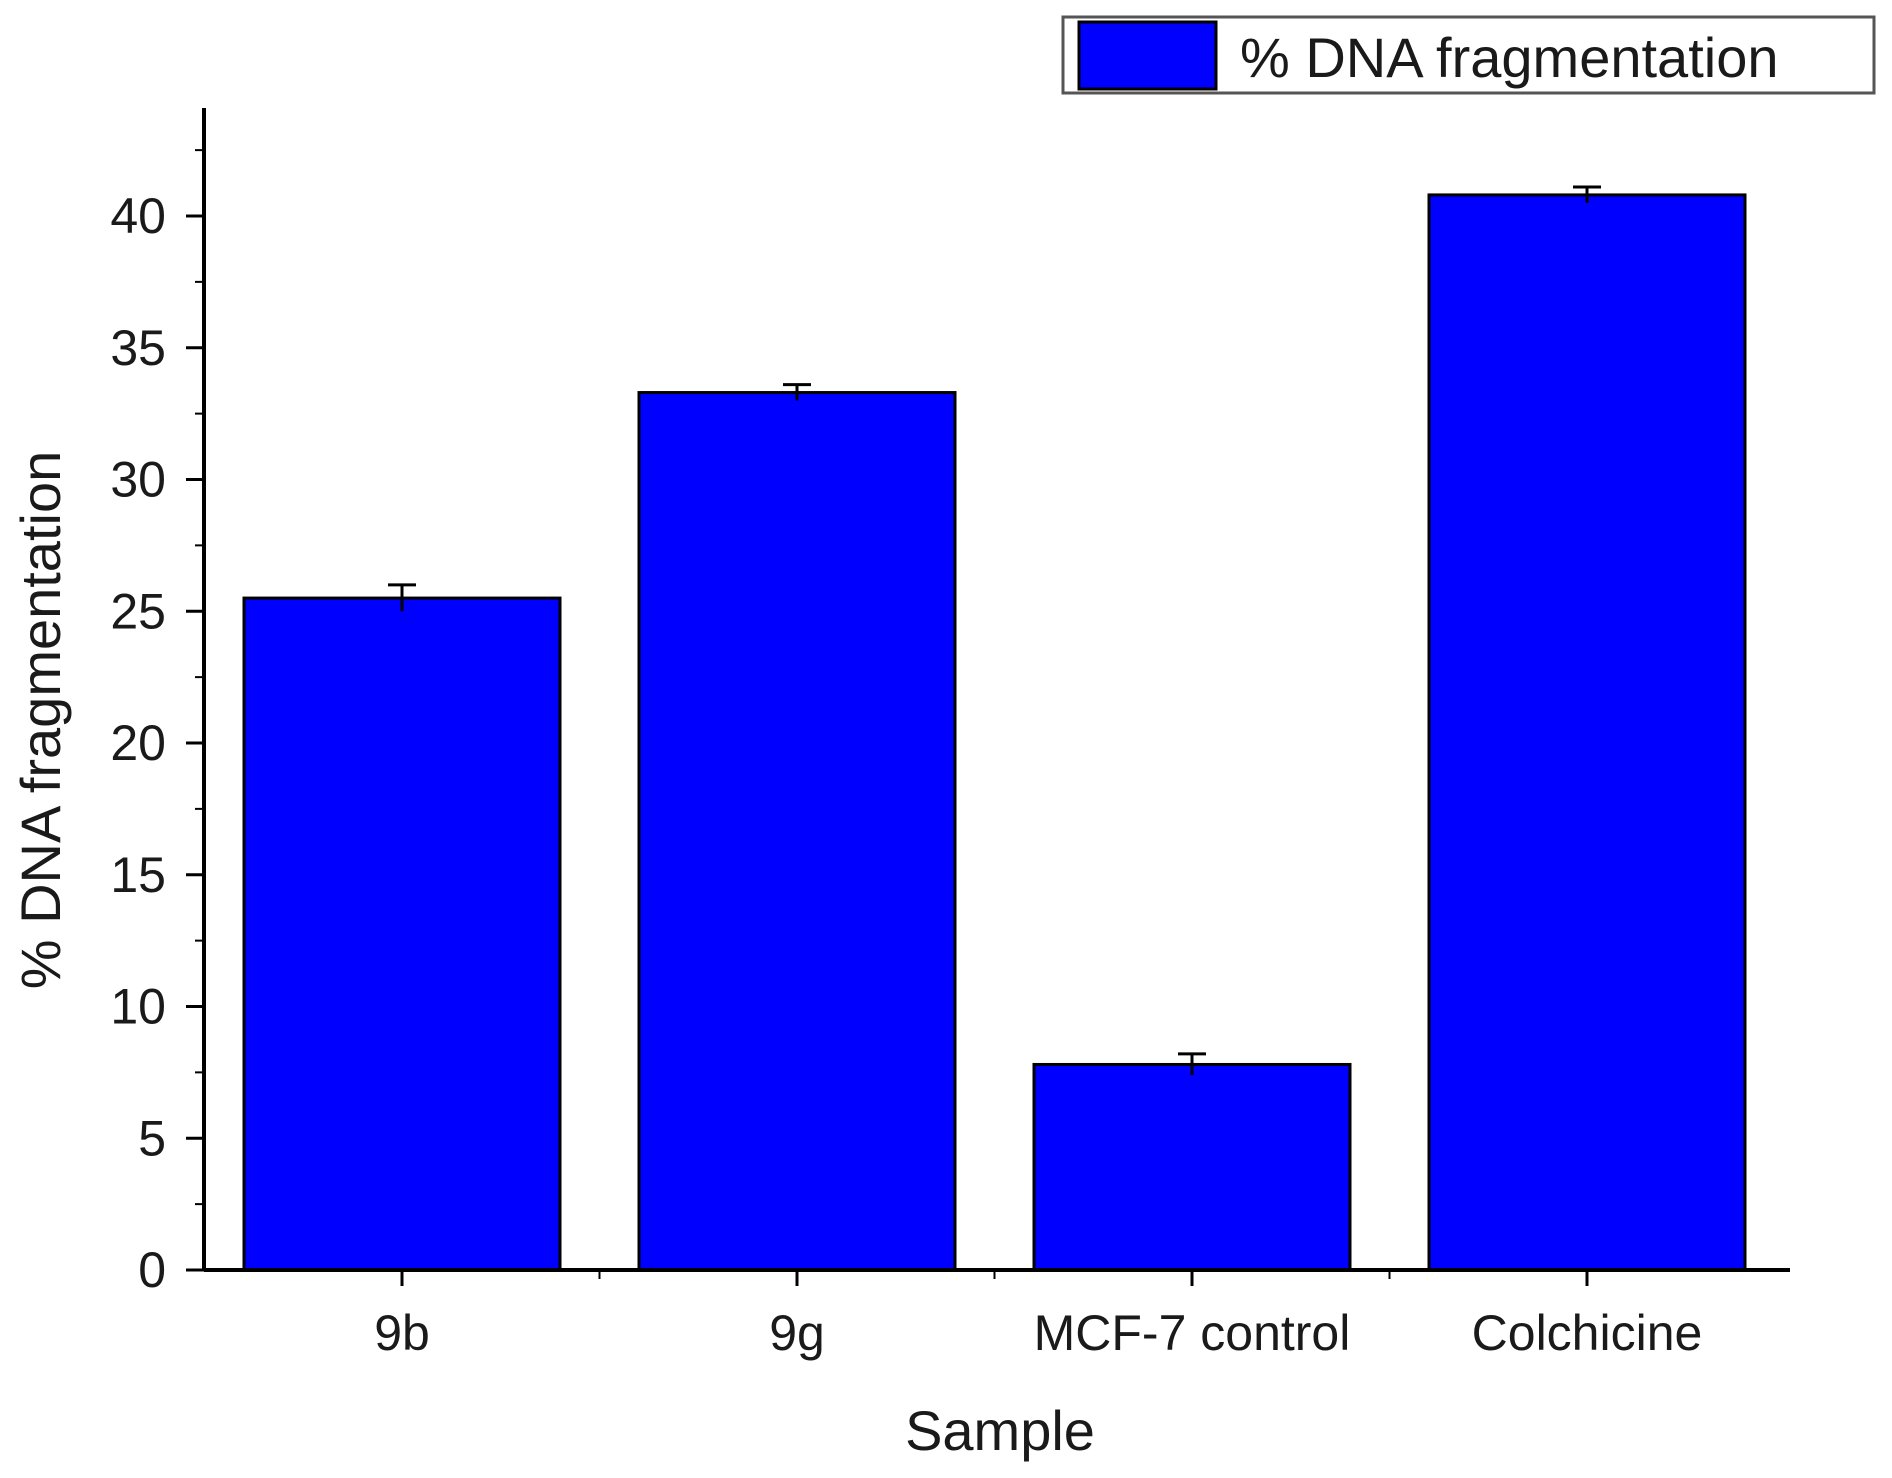 The image size is (1892, 1478). Describe the element at coordinates (1192, 1333) in the screenshot. I see `x-tick-label: MCF-7 control` at that location.